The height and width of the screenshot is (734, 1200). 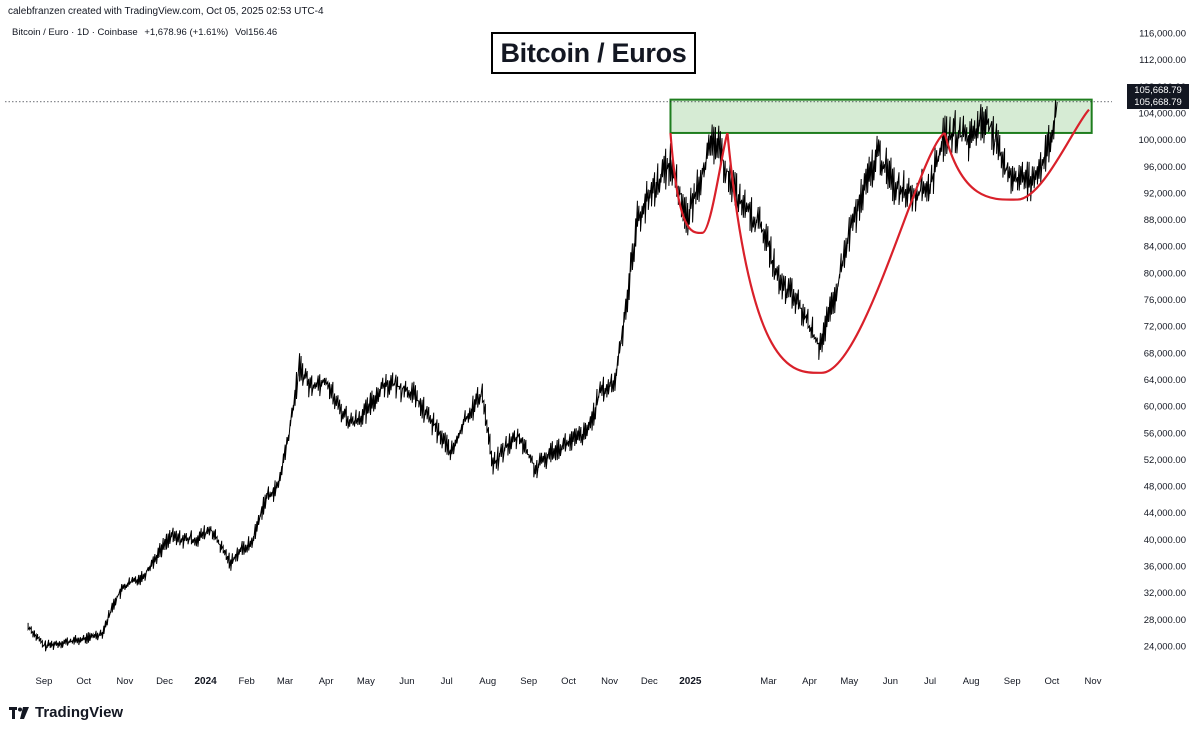 What do you see at coordinates (881, 116) in the screenshot?
I see `resistance-zone` at bounding box center [881, 116].